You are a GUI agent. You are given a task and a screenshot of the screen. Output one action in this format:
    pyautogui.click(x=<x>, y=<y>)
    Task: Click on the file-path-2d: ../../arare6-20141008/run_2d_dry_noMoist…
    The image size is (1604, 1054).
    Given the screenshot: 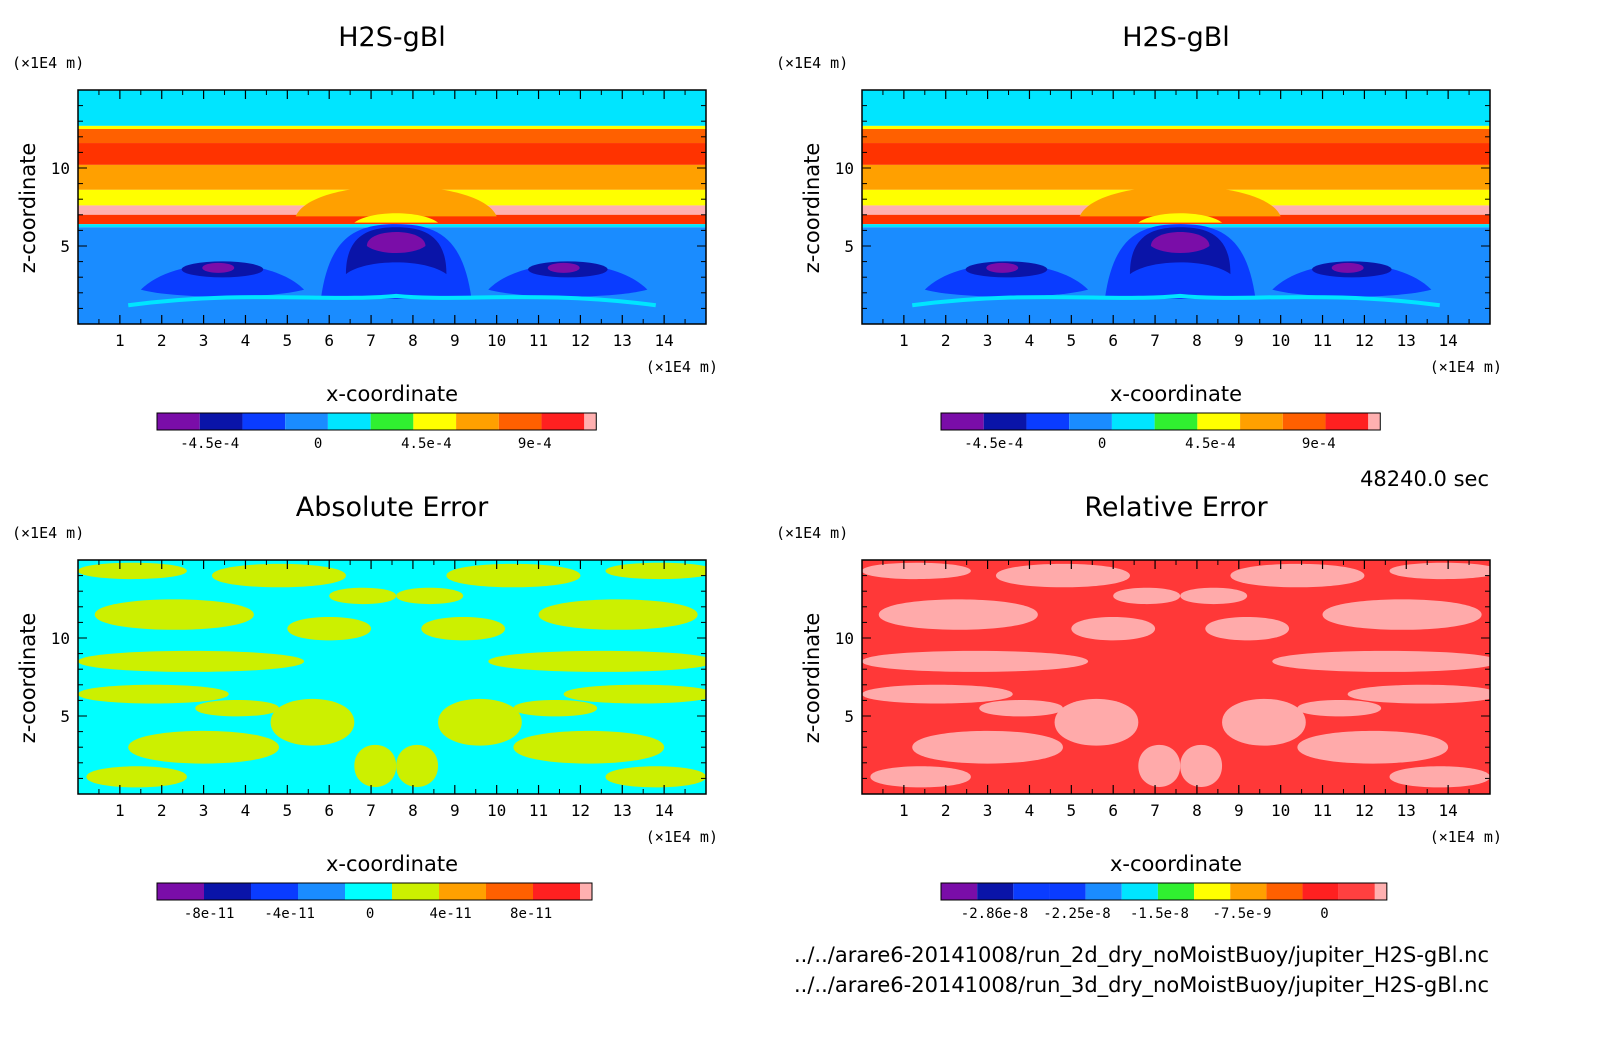 What is the action you would take?
    pyautogui.click(x=1141, y=955)
    